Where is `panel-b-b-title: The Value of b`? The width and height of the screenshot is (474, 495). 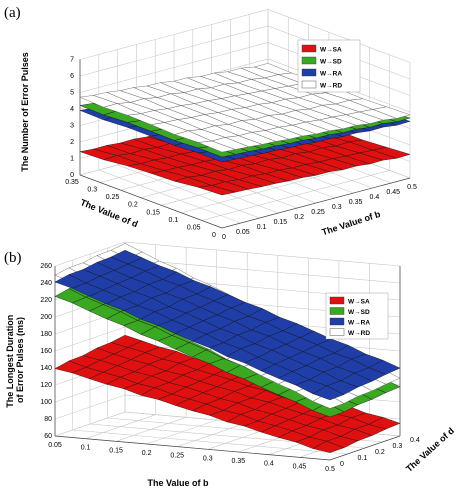 panel-b-b-title: The Value of b is located at coordinates (178, 483).